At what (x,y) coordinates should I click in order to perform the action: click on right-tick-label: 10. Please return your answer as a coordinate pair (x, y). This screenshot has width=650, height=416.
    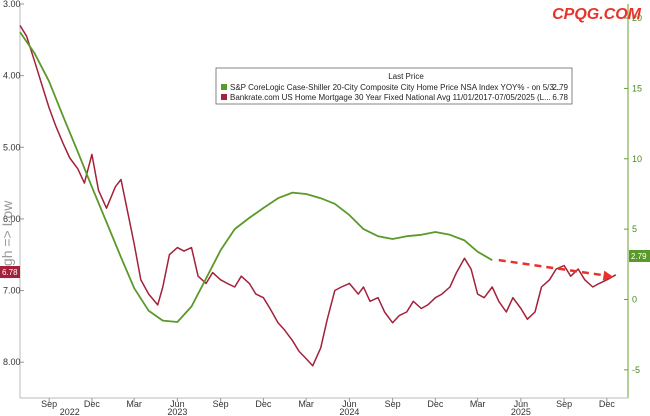
    Looking at the image, I should click on (637, 159).